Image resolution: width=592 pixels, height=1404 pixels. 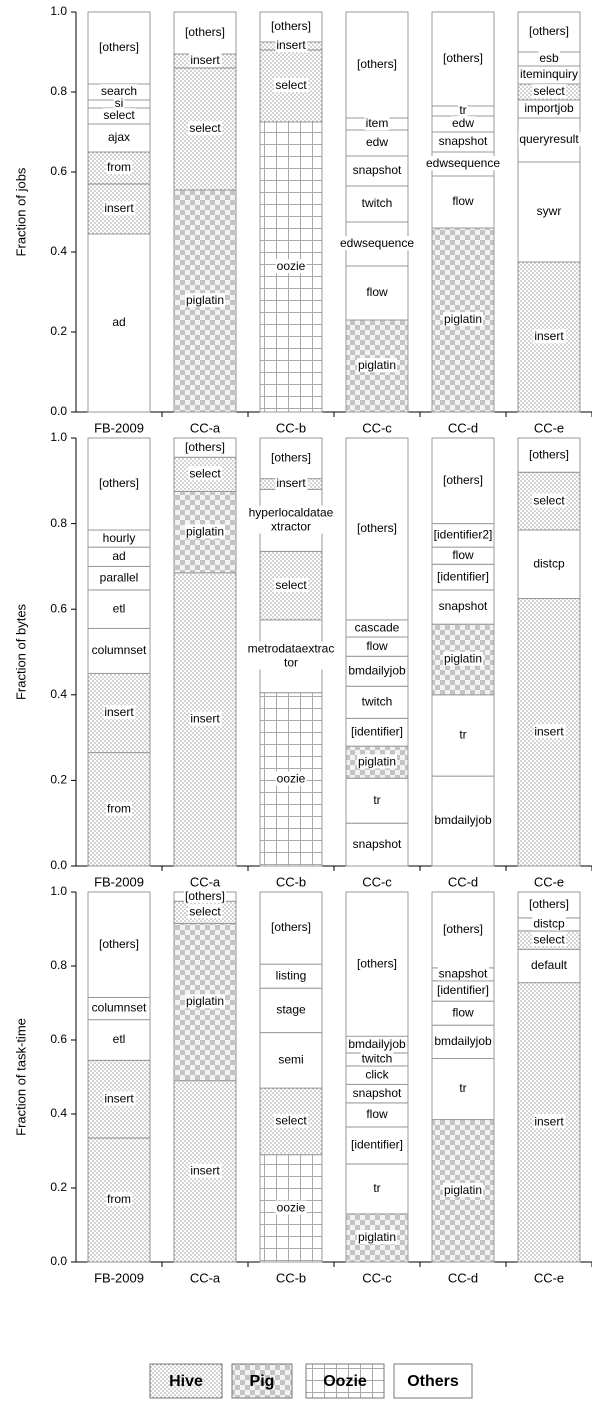 What do you see at coordinates (377, 881) in the screenshot?
I see `x-tick-label: CC-c` at bounding box center [377, 881].